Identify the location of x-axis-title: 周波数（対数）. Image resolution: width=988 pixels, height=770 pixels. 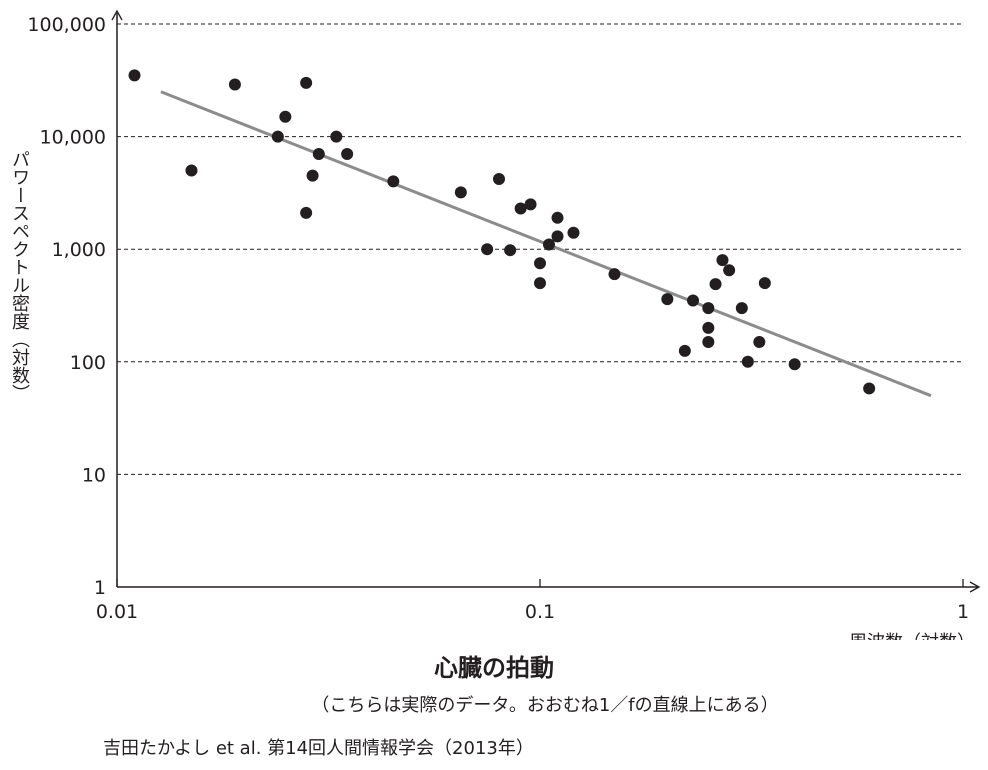
(912, 636).